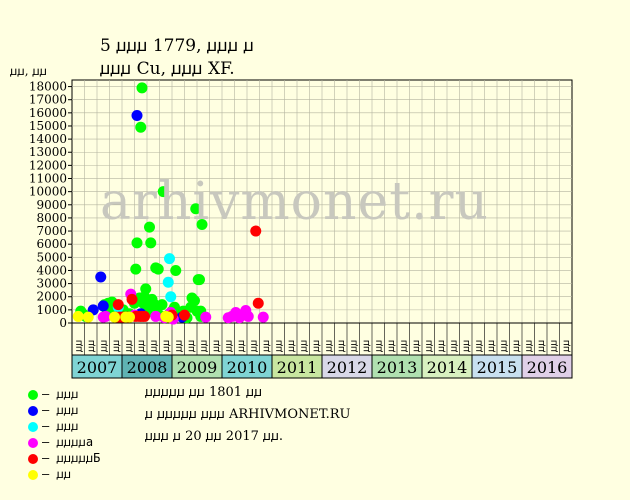 This screenshot has height=500, width=630. Describe the element at coordinates (71, 458) in the screenshot. I see `legend-label: – ꙡꙡꙡꙡꙡБ` at that location.